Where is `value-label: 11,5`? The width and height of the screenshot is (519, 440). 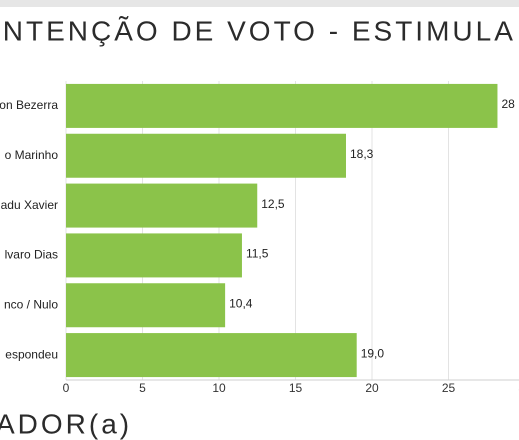 value-label: 11,5 is located at coordinates (257, 254).